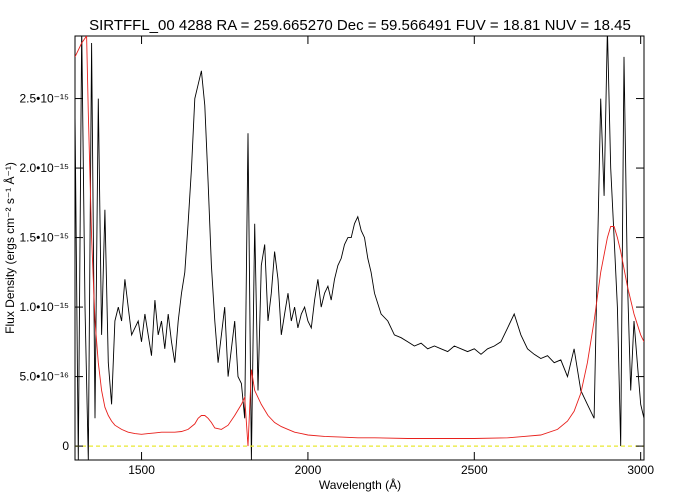 Image resolution: width=674 pixels, height=500 pixels. What do you see at coordinates (44, 99) in the screenshot?
I see `y-tick-label: 2.5•10⁻¹⁵` at bounding box center [44, 99].